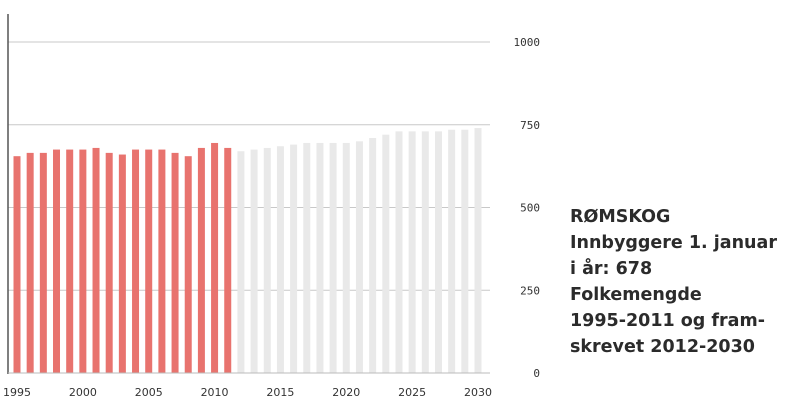 The width and height of the screenshot is (792, 401). What do you see at coordinates (149, 392) in the screenshot?
I see `x-tick-label: 2005` at bounding box center [149, 392].